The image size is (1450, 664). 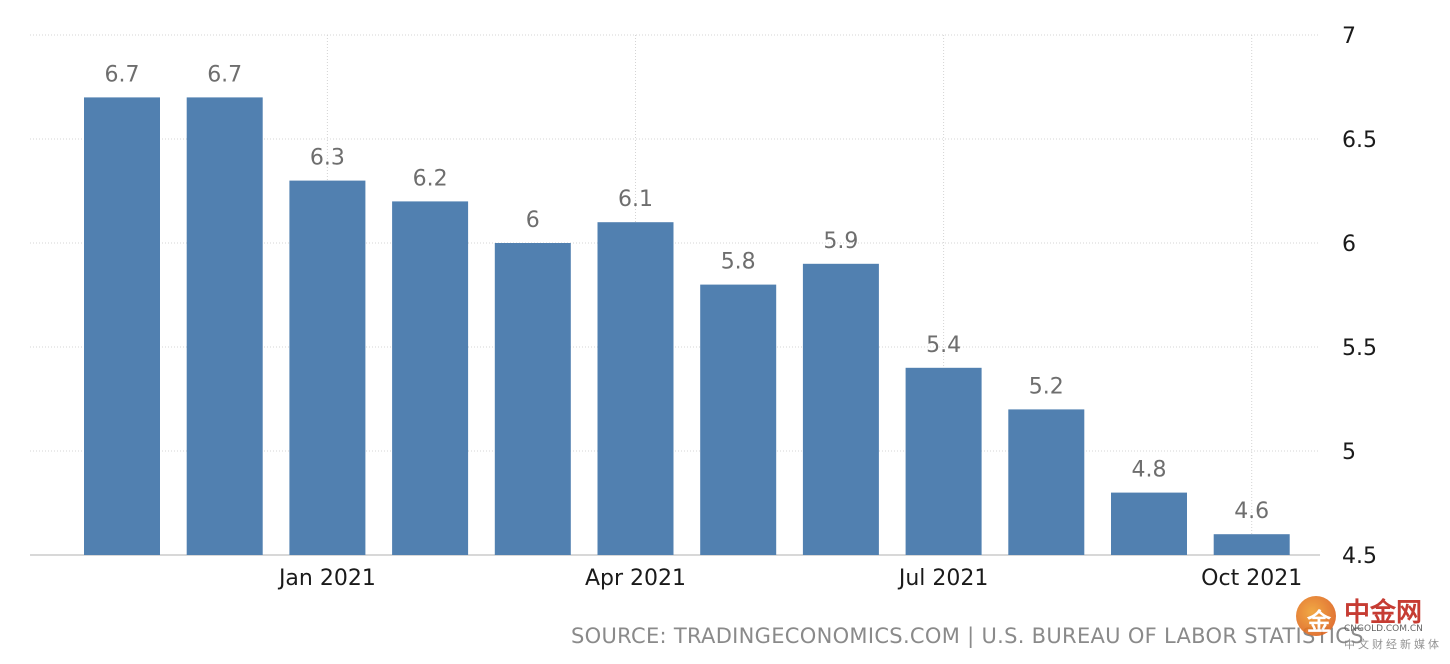 I want to click on y-tick-label: 6, so click(x=1349, y=244).